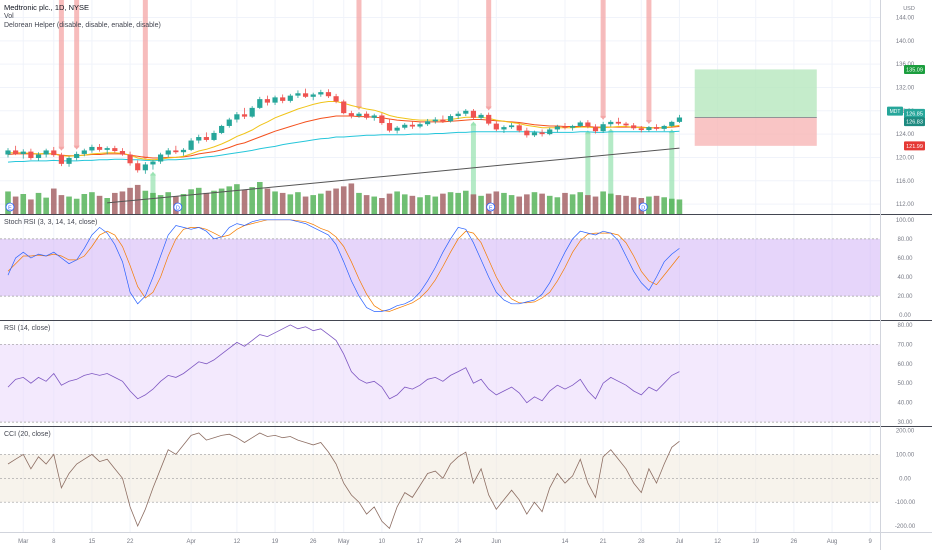 This screenshot has height=555, width=932. Describe the element at coordinates (905, 423) in the screenshot. I see `rsi-tick-label: 30.00` at that location.